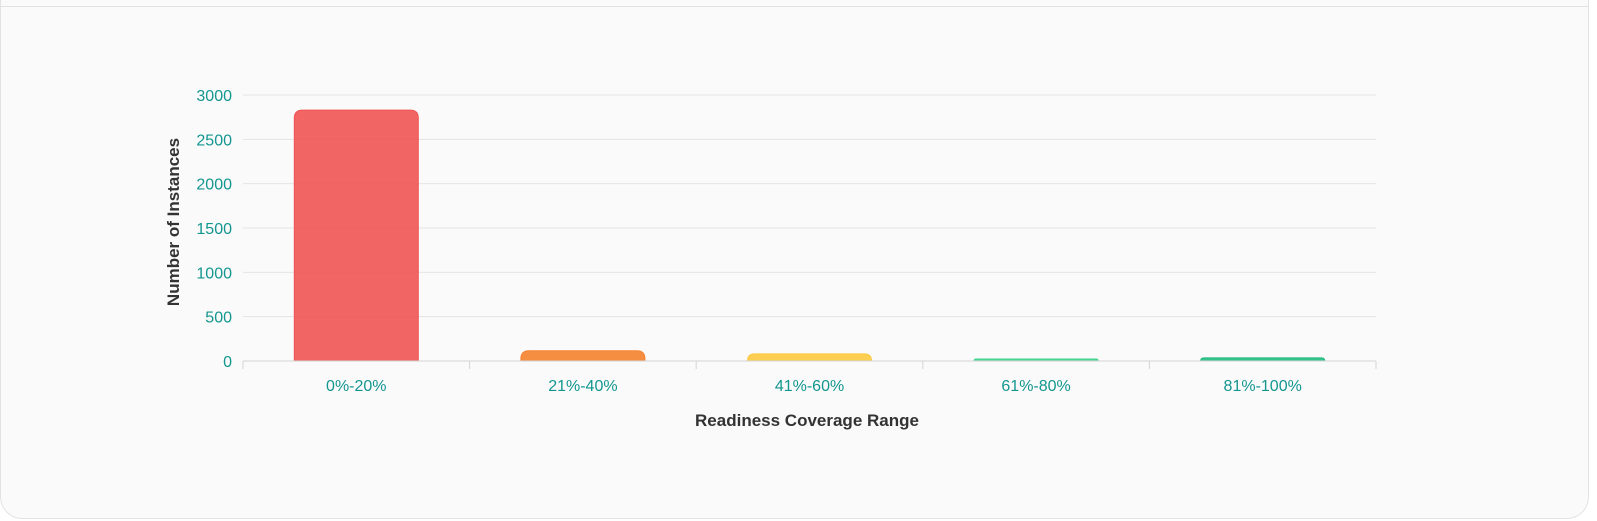  Describe the element at coordinates (794, 6) in the screenshot. I see `card-divider` at that location.